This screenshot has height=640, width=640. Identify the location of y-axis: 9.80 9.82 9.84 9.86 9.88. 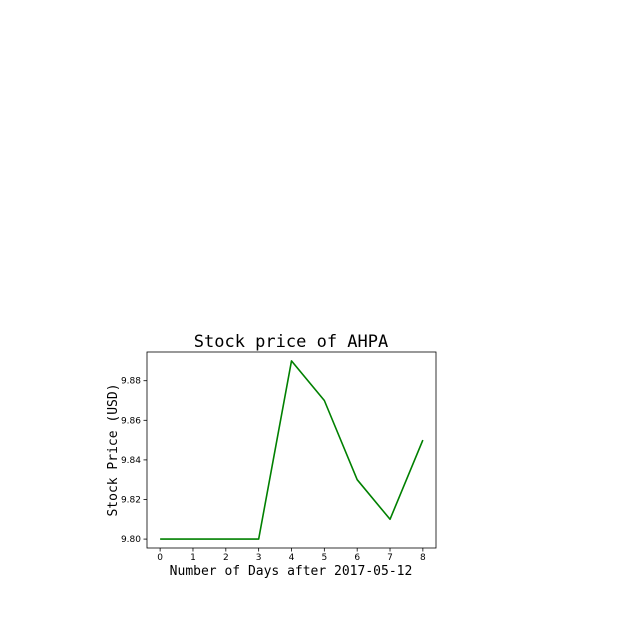
(134, 461).